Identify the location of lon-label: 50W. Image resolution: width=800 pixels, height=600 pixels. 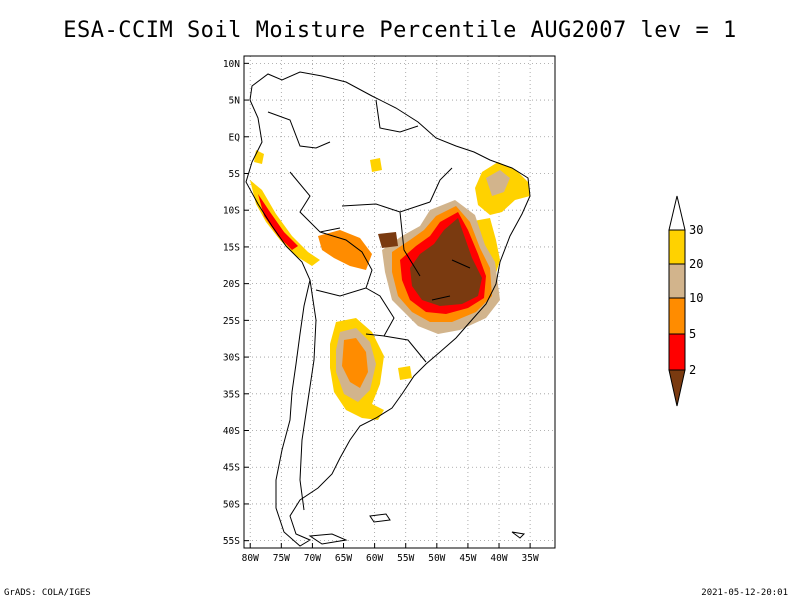
(436, 558).